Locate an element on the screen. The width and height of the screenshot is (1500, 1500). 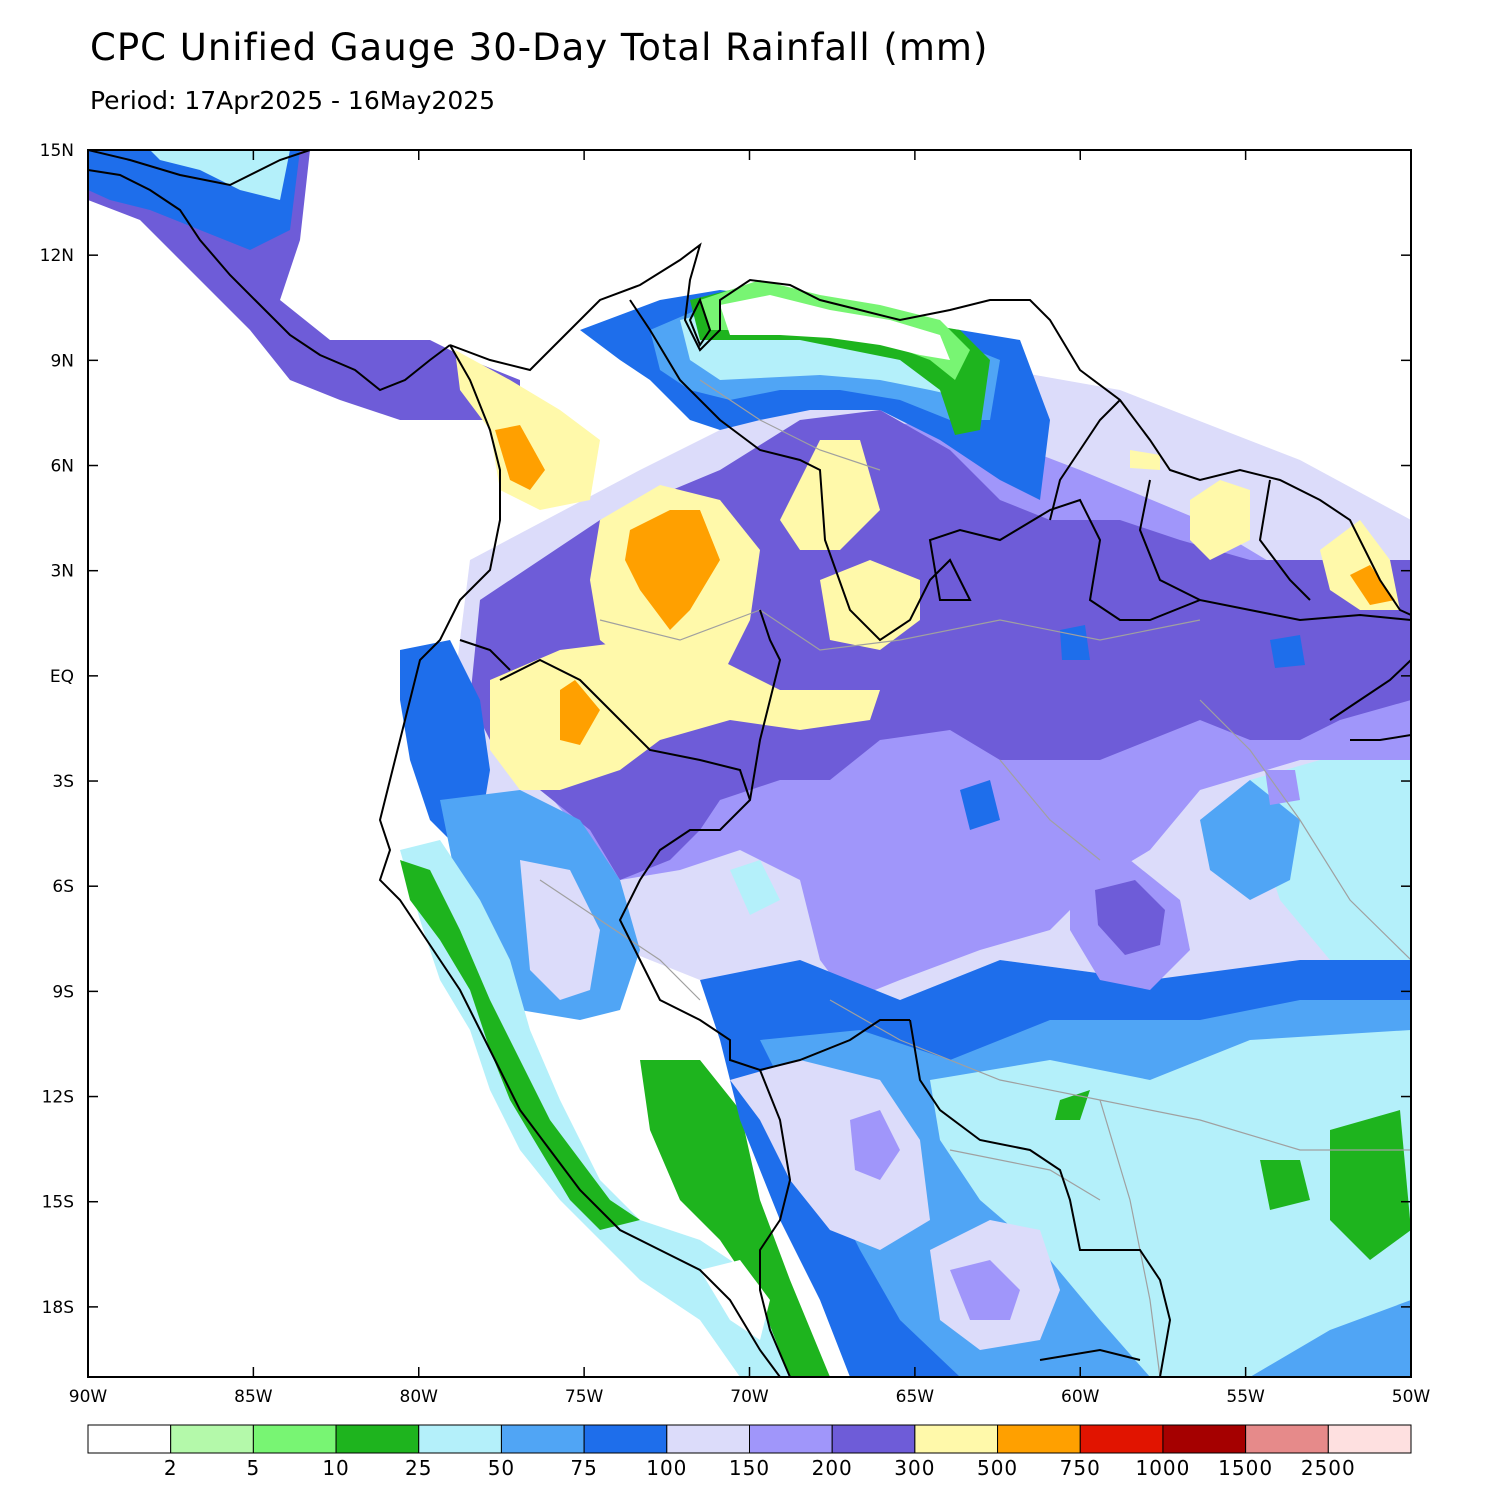
colorbar-label: 75 is located at coordinates (583, 1468).